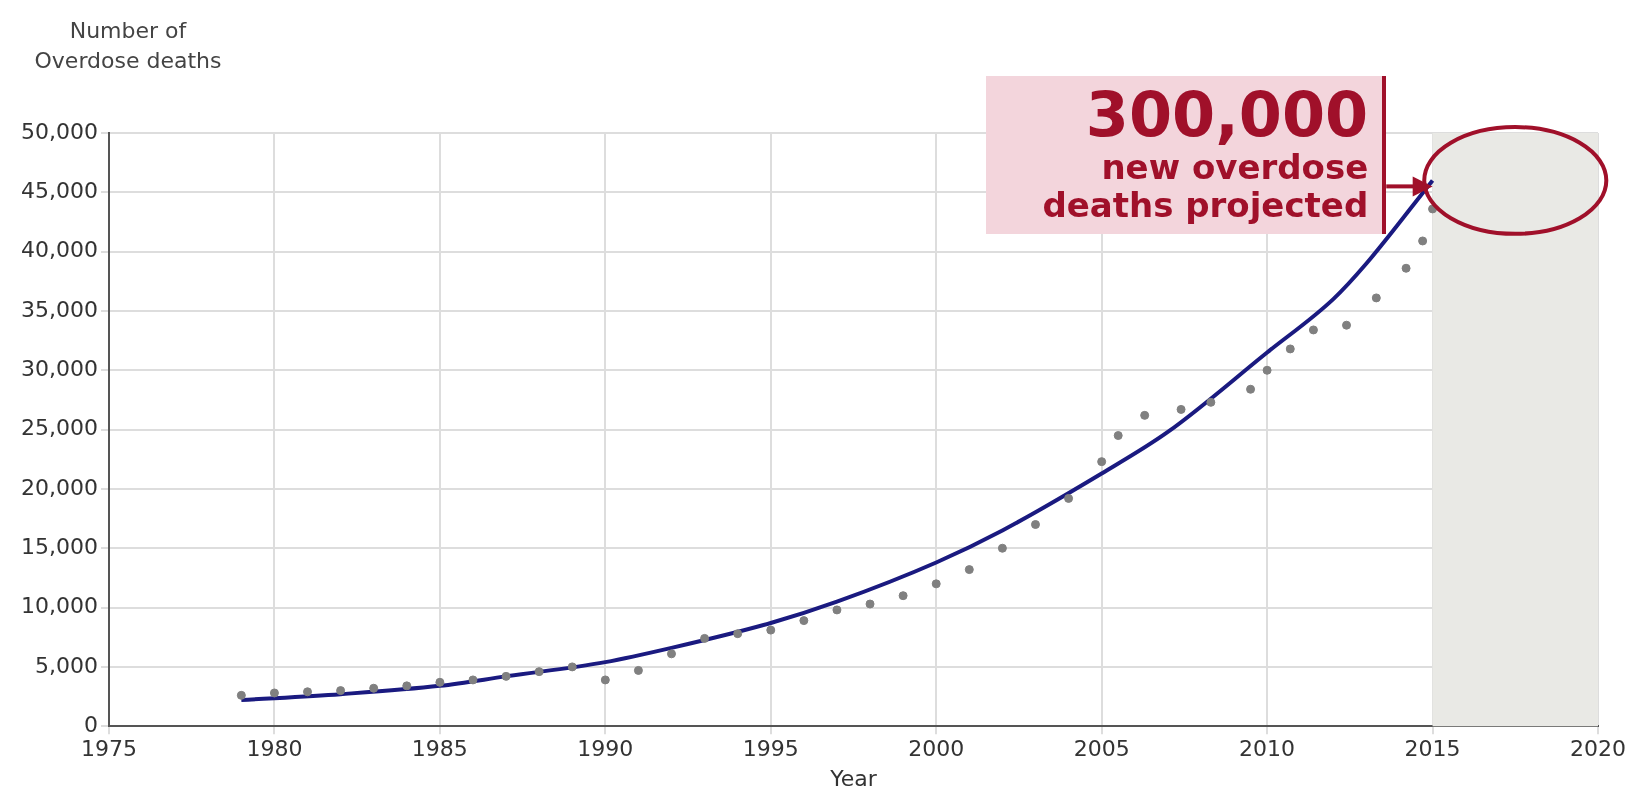  What do you see at coordinates (59, 428) in the screenshot?
I see `y-tick-label: 25,000` at bounding box center [59, 428].